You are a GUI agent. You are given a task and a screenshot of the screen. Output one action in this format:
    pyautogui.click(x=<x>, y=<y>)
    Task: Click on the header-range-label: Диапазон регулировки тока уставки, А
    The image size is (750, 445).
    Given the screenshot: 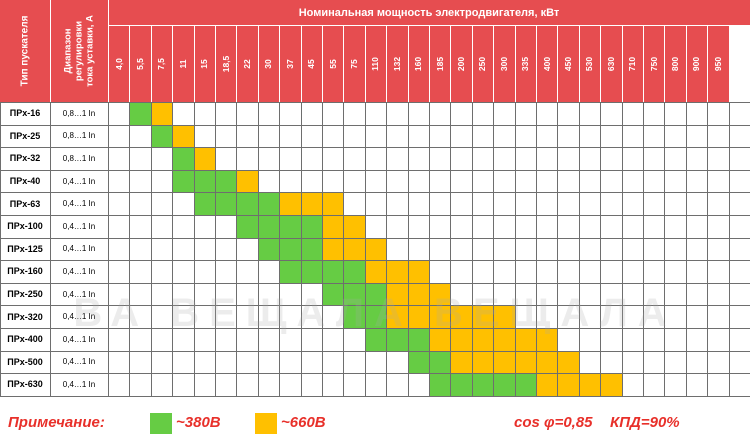 What is the action you would take?
    pyautogui.click(x=79, y=51)
    